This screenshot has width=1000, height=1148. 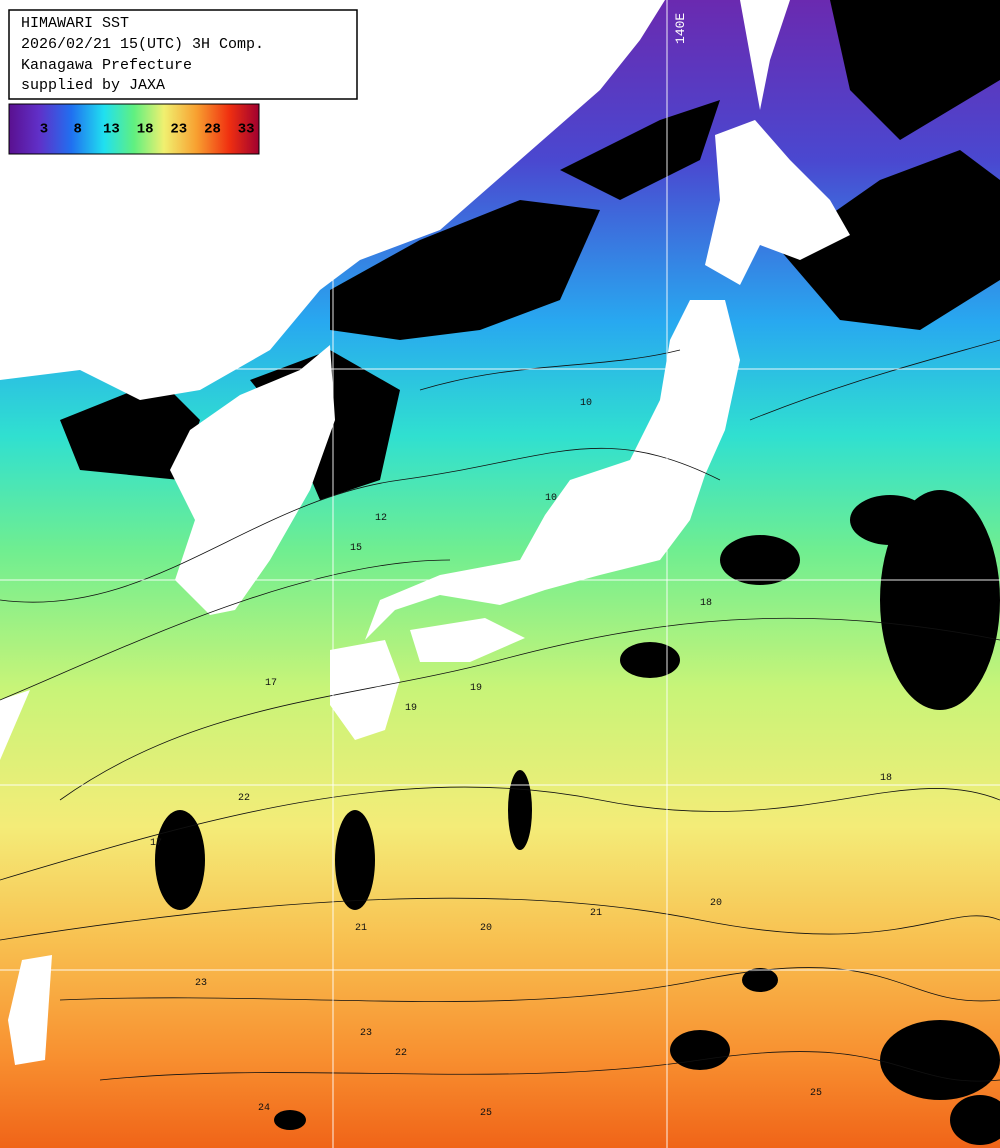 I want to click on longitude-label: 140E, so click(x=680, y=28).